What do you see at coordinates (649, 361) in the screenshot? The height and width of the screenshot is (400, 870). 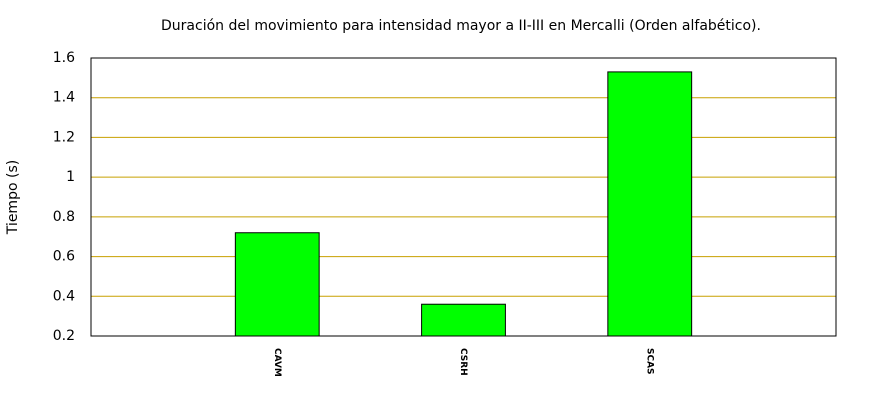 I see `x-tick-label: SCAS` at bounding box center [649, 361].